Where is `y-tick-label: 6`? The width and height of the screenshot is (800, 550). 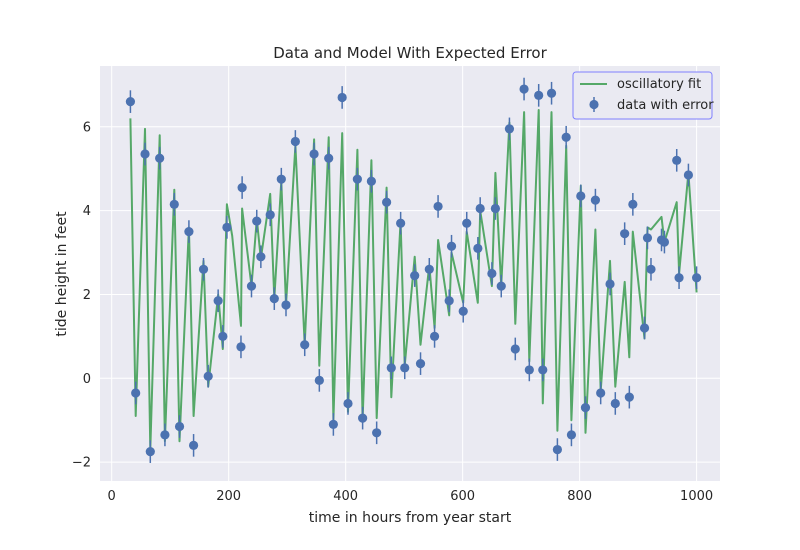
y-tick-label: 6 is located at coordinates (87, 127).